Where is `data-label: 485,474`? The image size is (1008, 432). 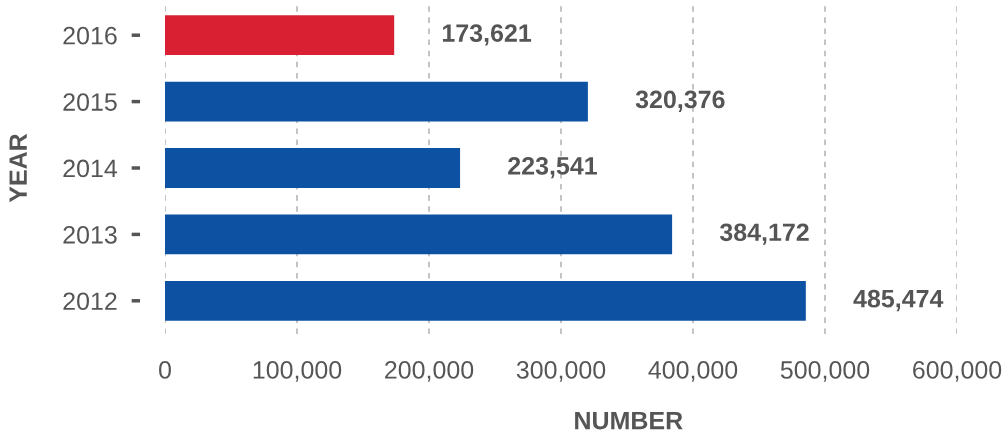 data-label: 485,474 is located at coordinates (898, 300).